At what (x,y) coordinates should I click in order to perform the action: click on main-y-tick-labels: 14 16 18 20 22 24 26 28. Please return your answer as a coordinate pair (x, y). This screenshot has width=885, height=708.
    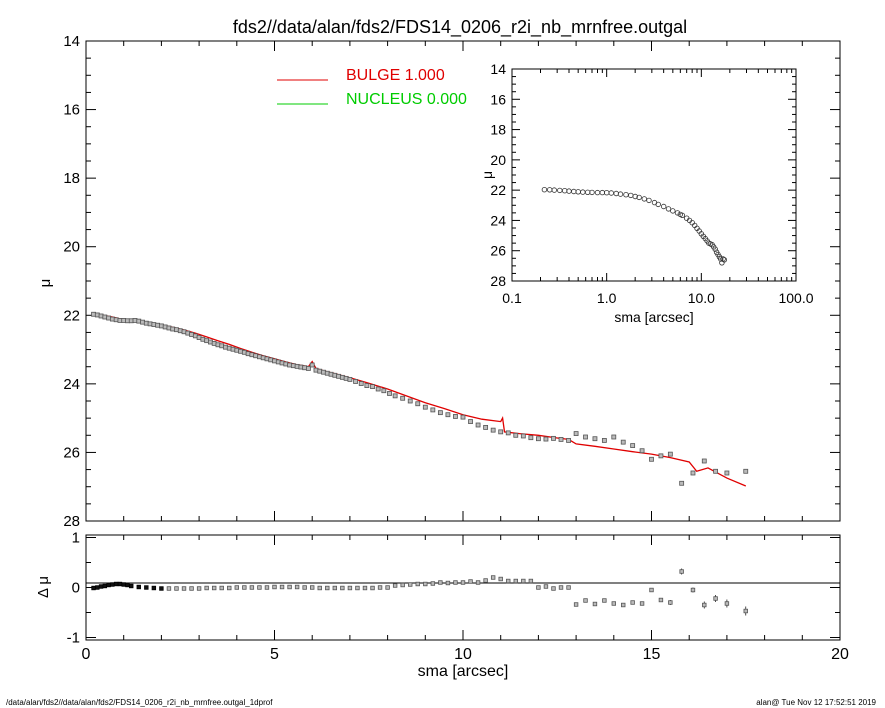
    Looking at the image, I should click on (71, 281).